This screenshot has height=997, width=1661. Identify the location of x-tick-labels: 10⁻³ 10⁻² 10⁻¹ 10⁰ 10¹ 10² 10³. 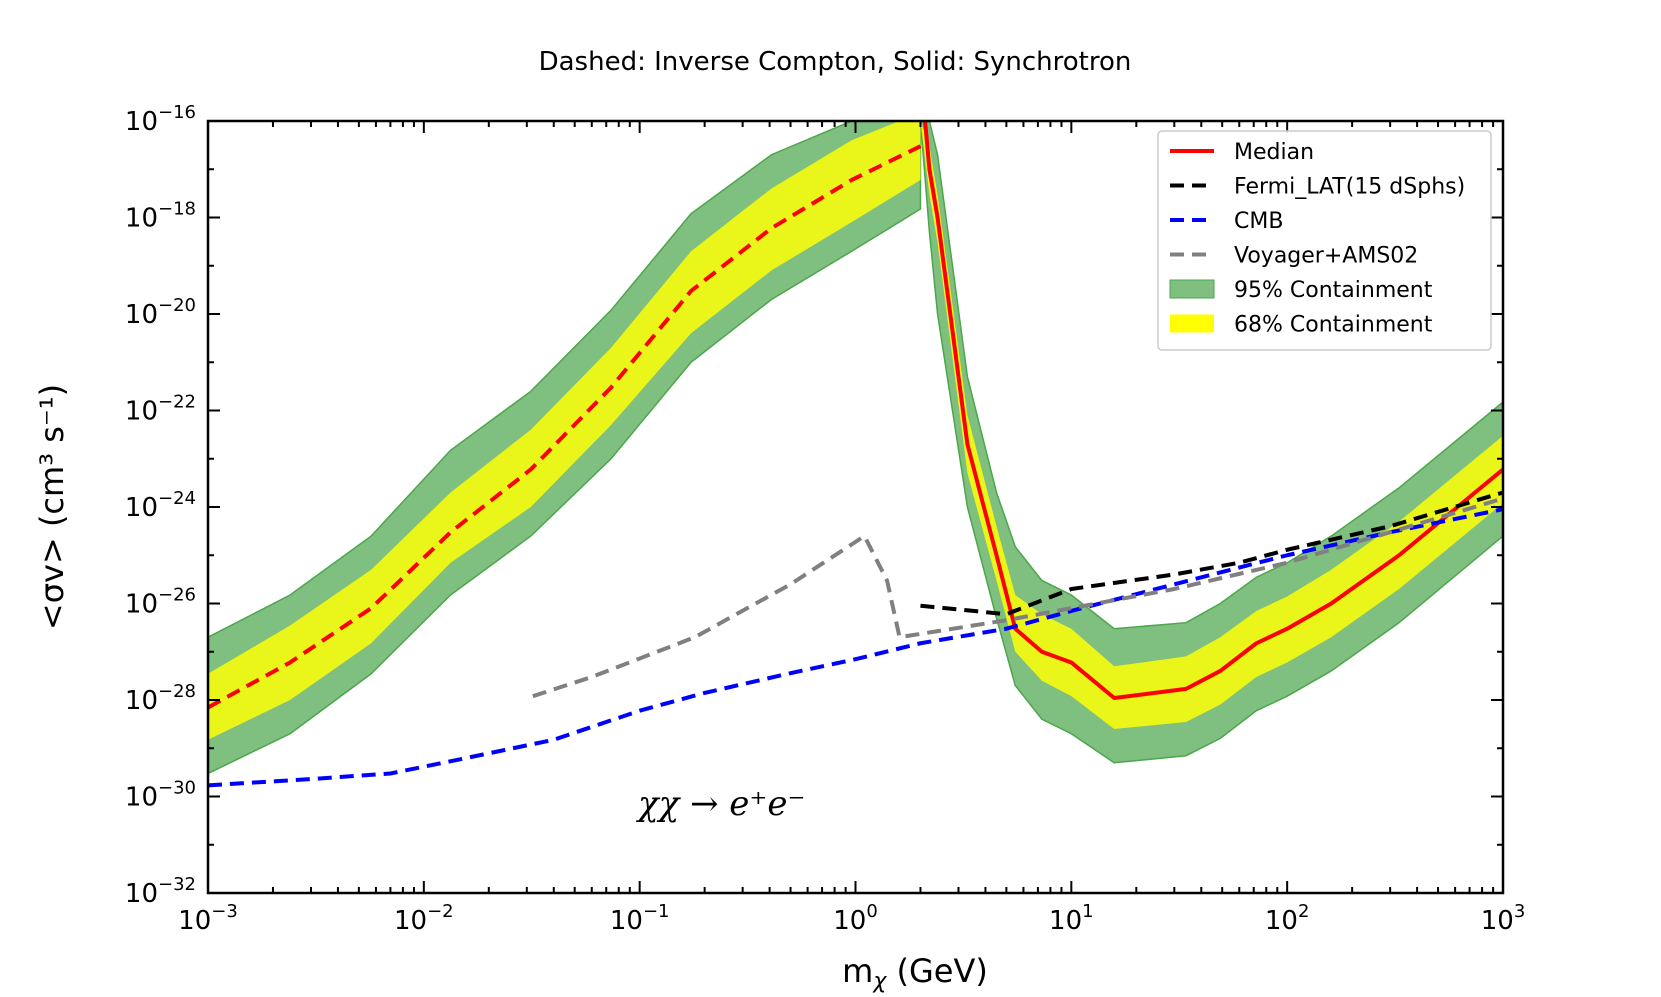
(851, 918).